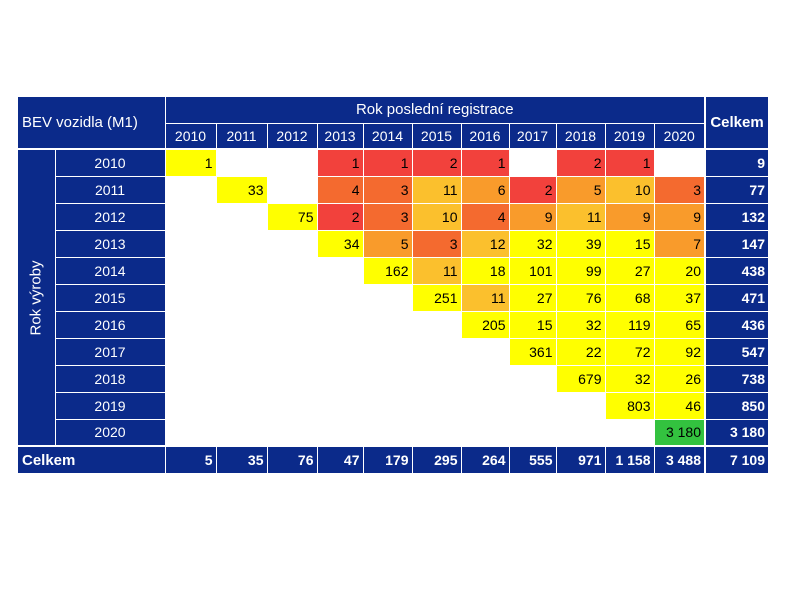  Describe the element at coordinates (679, 271) in the screenshot. I see `heatmap-cell: 20` at that location.